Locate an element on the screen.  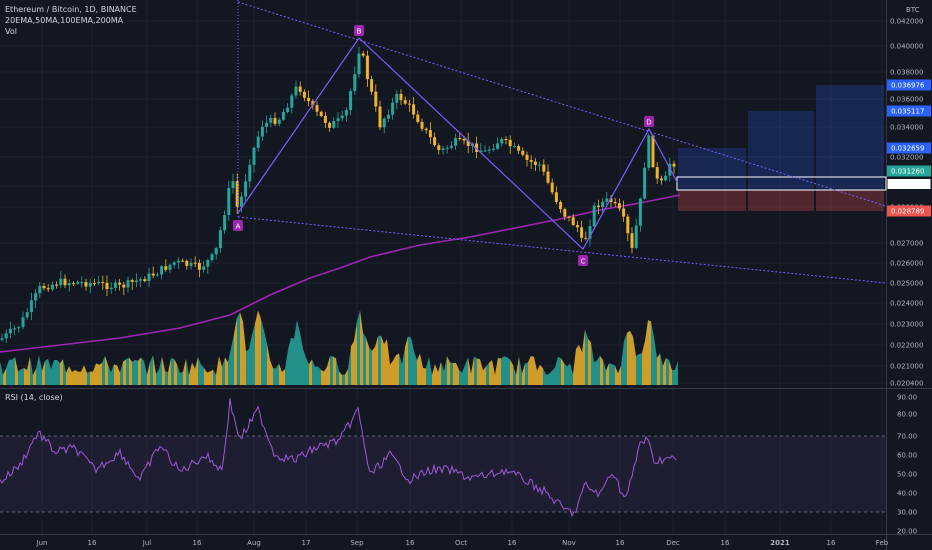
time-tick-label: Jul is located at coordinates (147, 543).